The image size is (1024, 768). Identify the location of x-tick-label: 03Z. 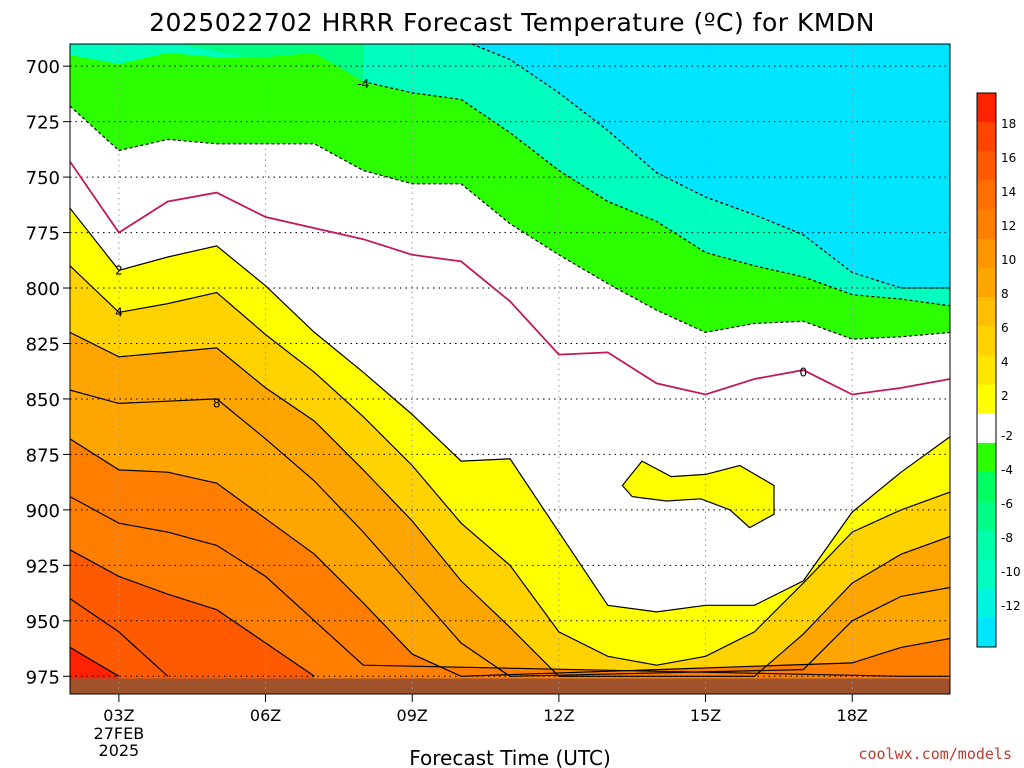
(118, 715).